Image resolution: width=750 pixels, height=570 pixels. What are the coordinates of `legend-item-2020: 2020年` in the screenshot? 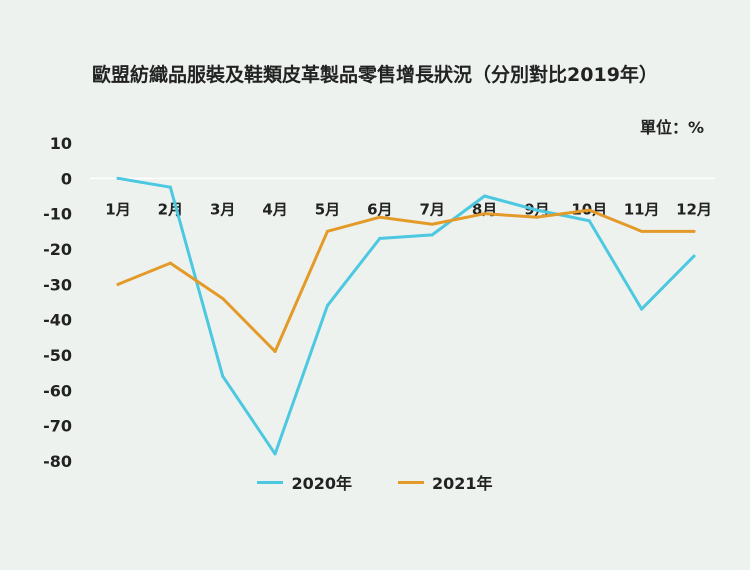 It's located at (304, 482).